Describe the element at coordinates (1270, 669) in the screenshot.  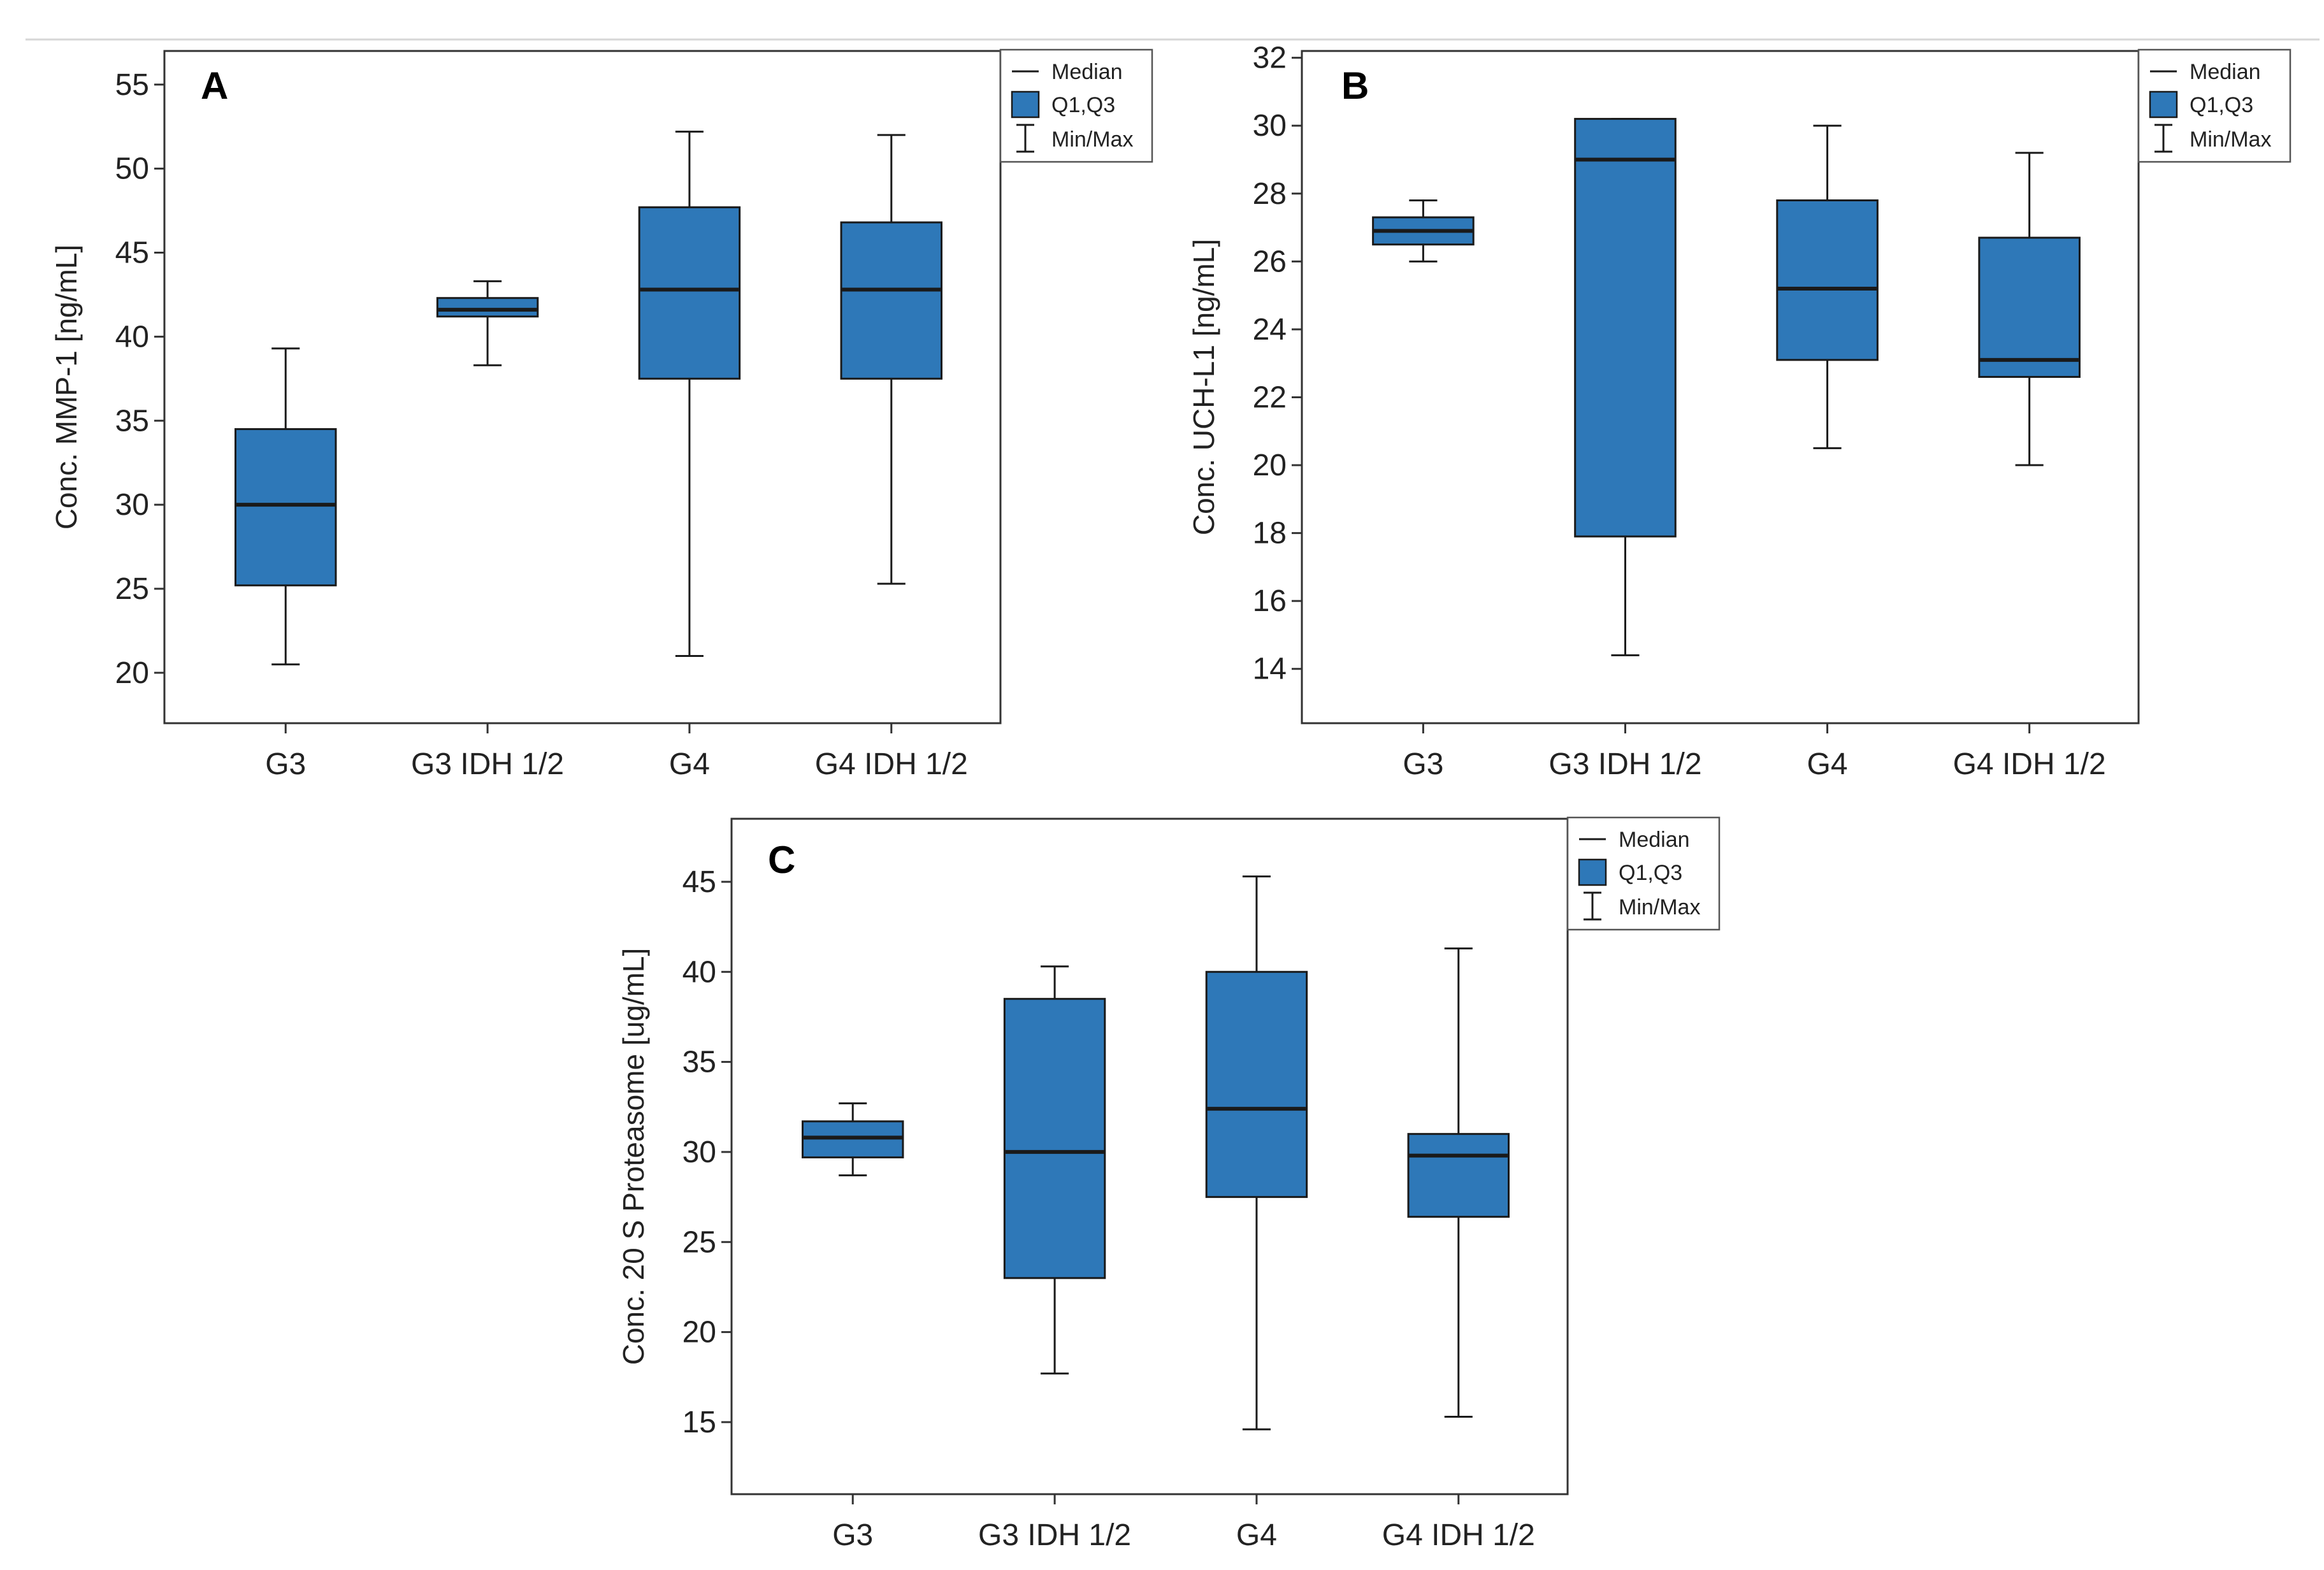
I see `y-tick-label: 14` at that location.